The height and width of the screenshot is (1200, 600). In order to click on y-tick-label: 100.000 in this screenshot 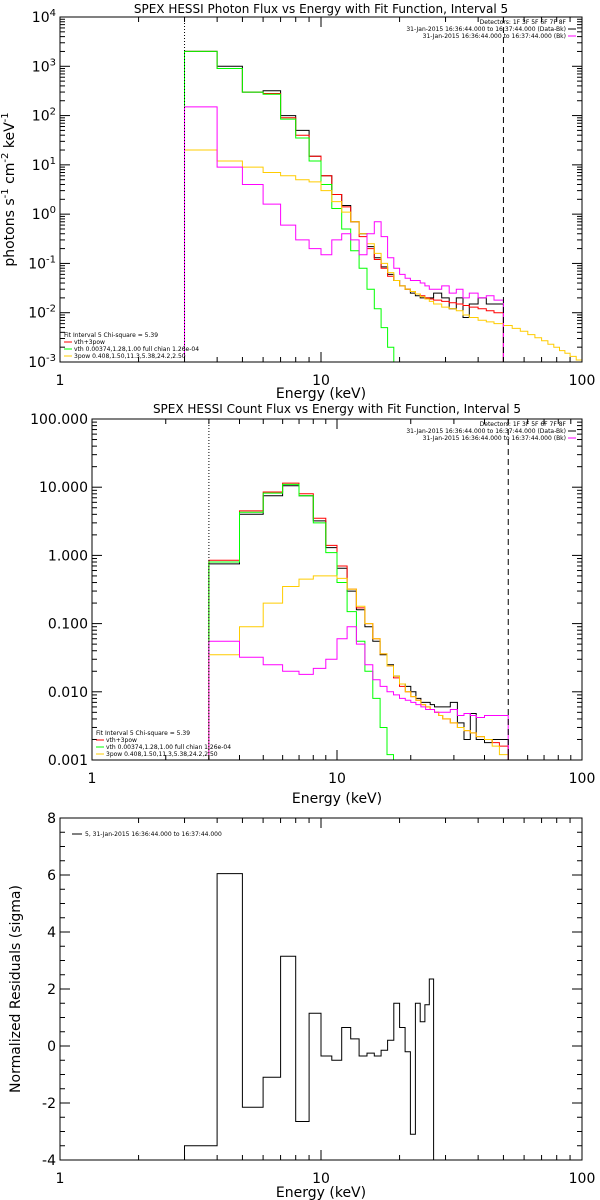, I will do `click(59, 420)`.